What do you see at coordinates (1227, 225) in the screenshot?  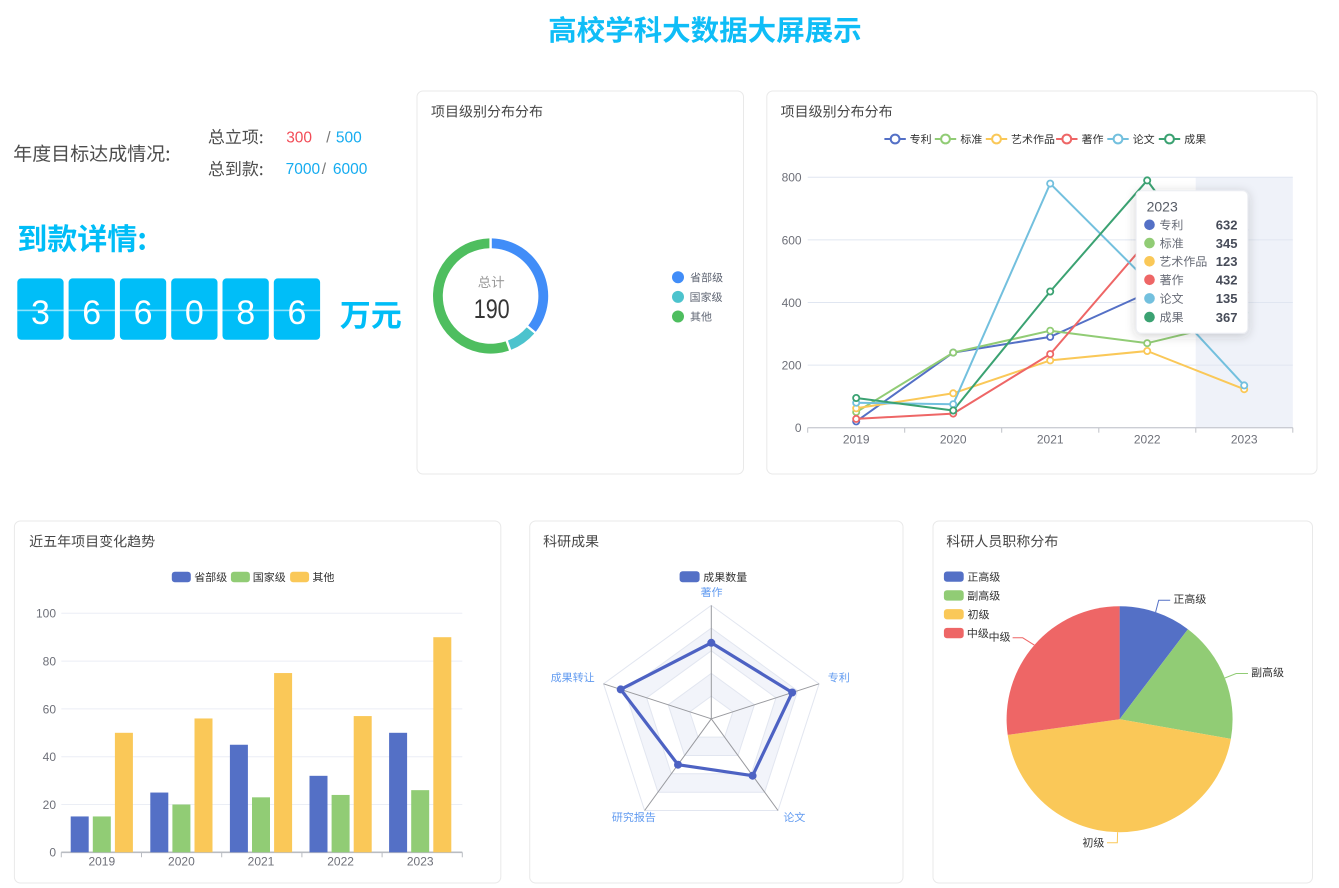 I see `svg-text: 632` at bounding box center [1227, 225].